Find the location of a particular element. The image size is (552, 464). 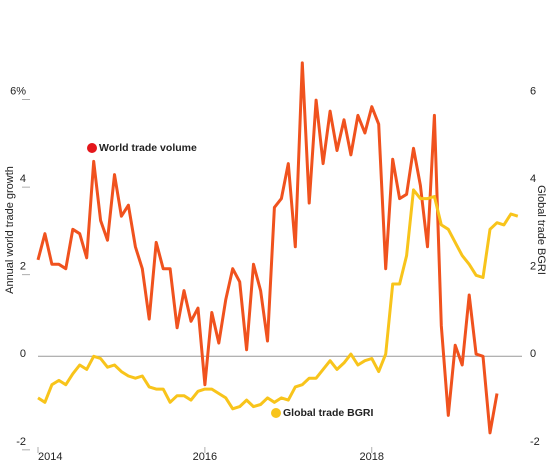

y-tick-label: 2 is located at coordinates (23, 267).